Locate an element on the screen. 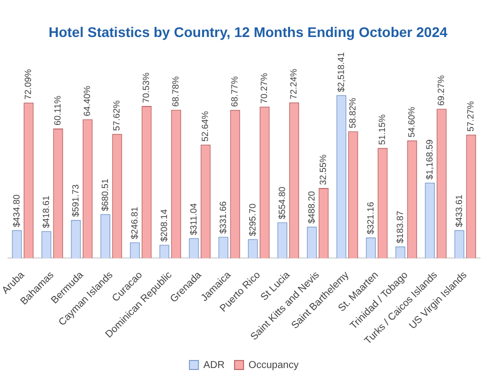 This screenshot has width=496, height=380. data-label: 72.09% is located at coordinates (28, 84).